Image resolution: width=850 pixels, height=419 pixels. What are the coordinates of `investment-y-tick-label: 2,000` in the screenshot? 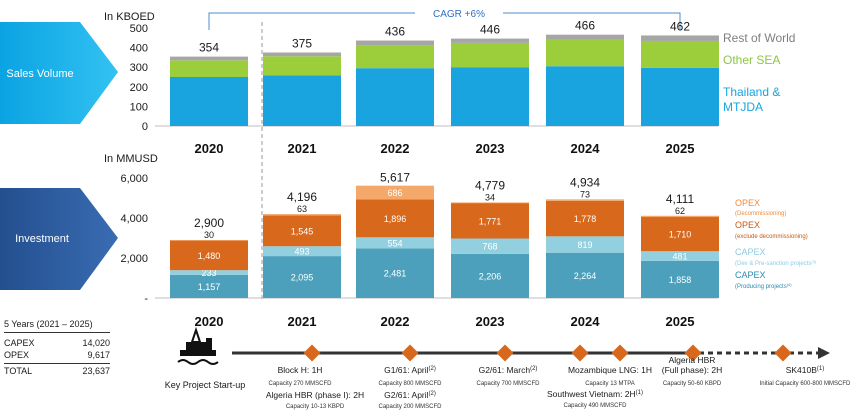 It's located at (134, 259).